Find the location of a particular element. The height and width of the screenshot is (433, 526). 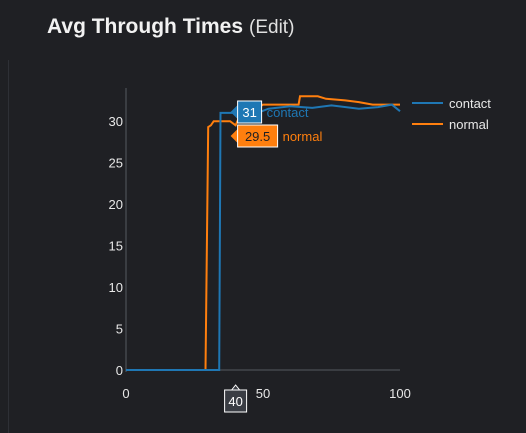

x-tick-label: 0 is located at coordinates (125, 393).